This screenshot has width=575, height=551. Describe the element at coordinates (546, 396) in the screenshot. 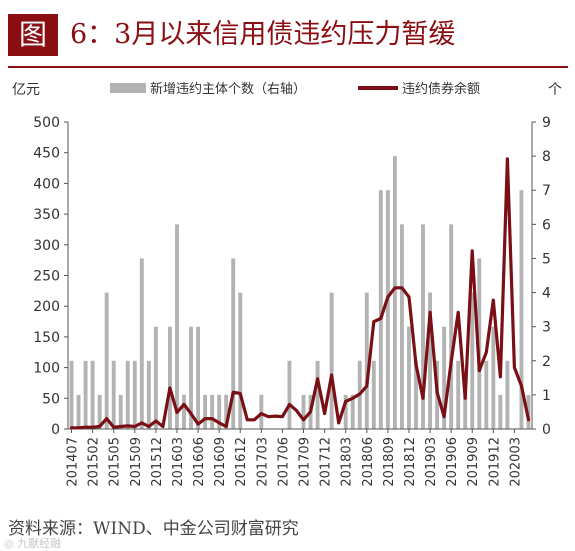

I see `right-tick-label: 1` at that location.